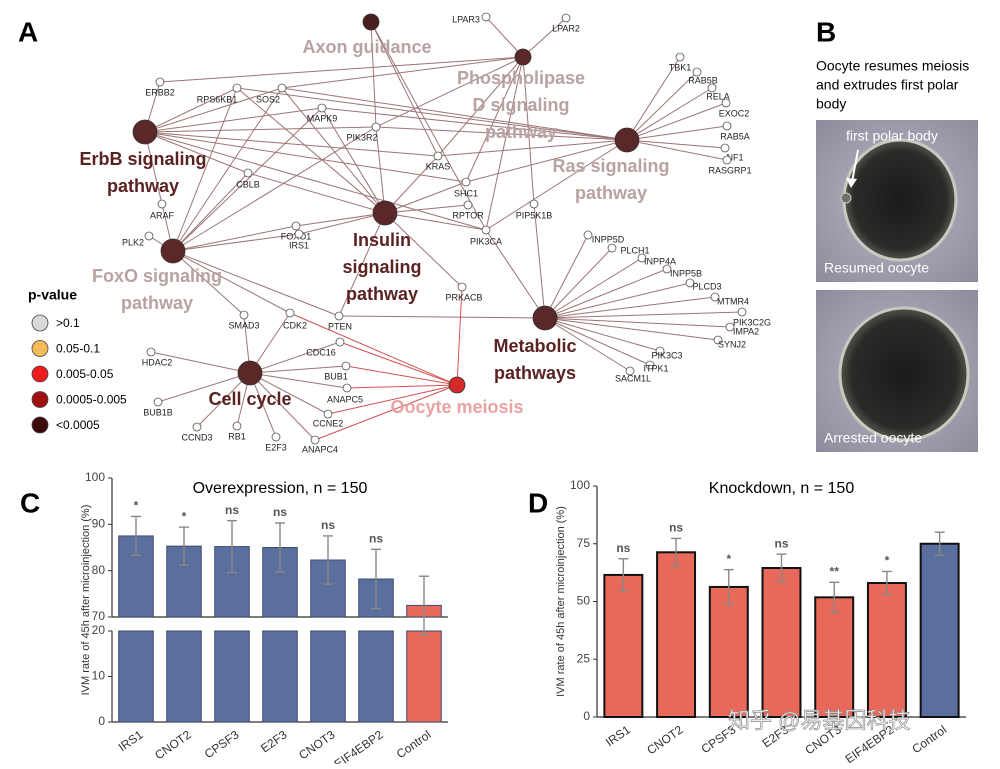  Describe the element at coordinates (359, 745) in the screenshot. I see `x-tick-label: EIF4EBP2` at that location.